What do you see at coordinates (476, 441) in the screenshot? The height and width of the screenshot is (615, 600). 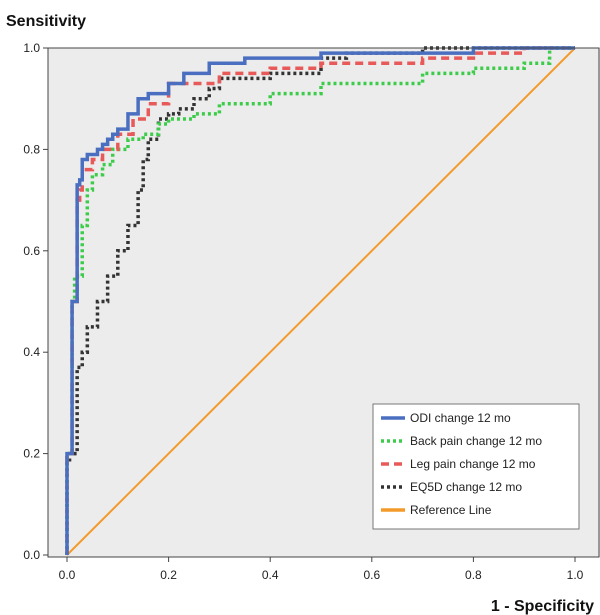 I see `legend-label: Back pain change 12 mo` at bounding box center [476, 441].